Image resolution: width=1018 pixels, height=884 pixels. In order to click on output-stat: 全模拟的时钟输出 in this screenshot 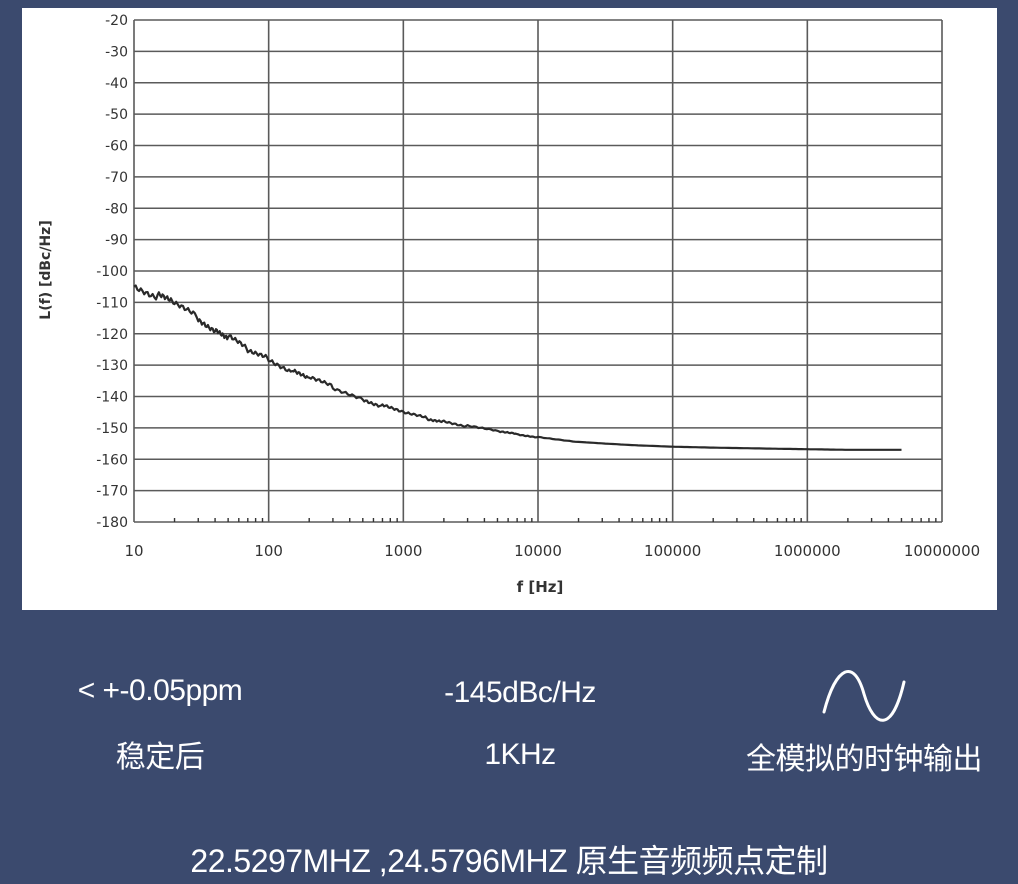, I will do `click(864, 719)`.